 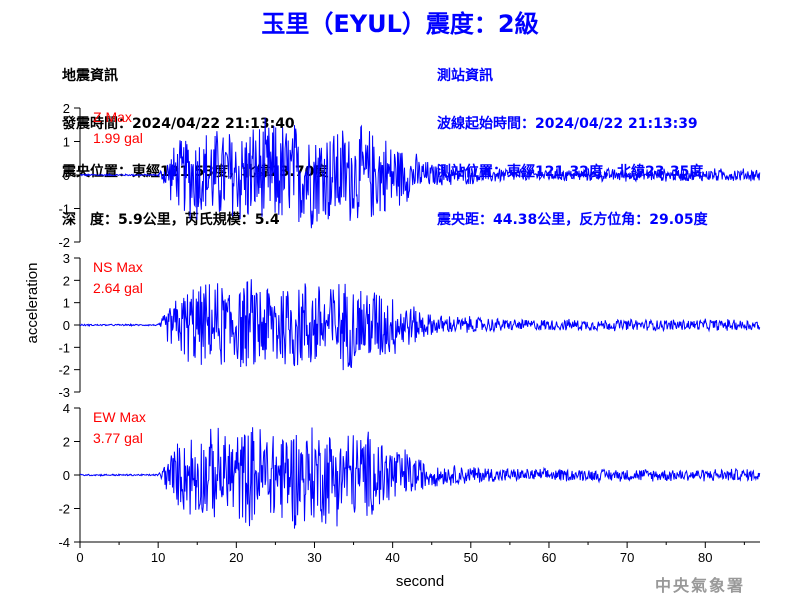 I want to click on wave-start-time: 波線起始時間：2024/04/22 21:13:39, so click(x=567, y=124).